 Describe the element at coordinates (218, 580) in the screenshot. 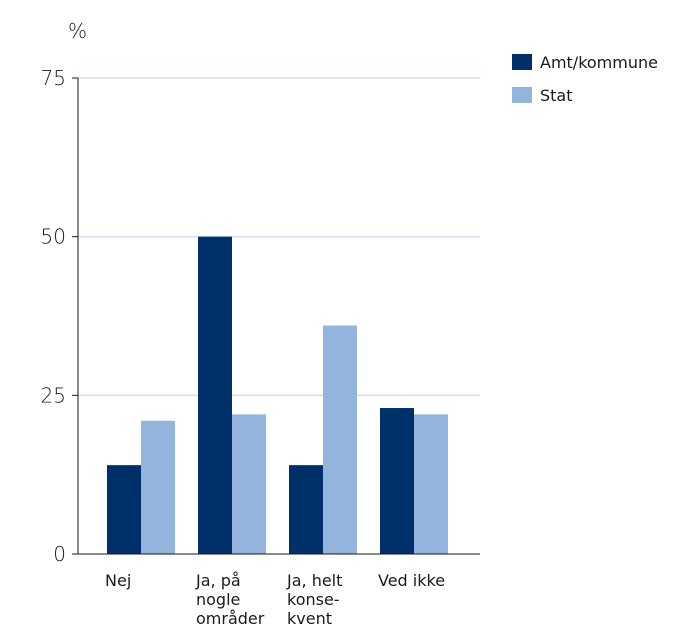

I see `category-label: Ja, på` at that location.